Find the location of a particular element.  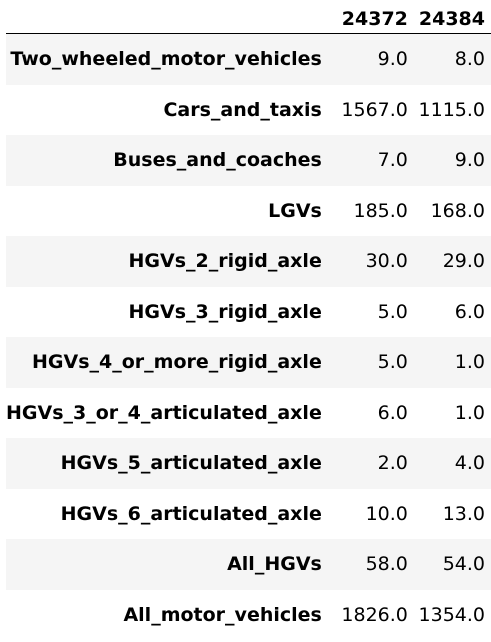

cell-value: 185.0 is located at coordinates (380, 210).